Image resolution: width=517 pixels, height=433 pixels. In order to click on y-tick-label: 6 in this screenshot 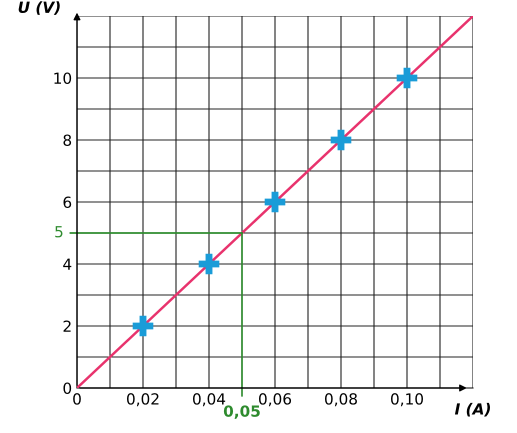, I will do `click(67, 202)`.